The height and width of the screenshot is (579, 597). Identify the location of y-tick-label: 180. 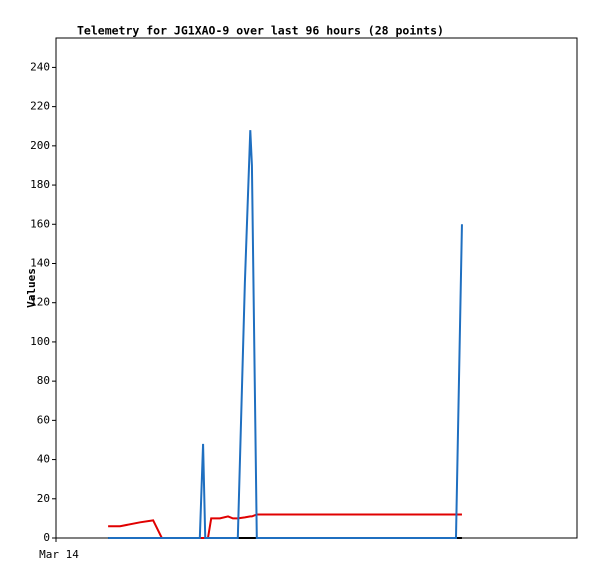
(40, 184).